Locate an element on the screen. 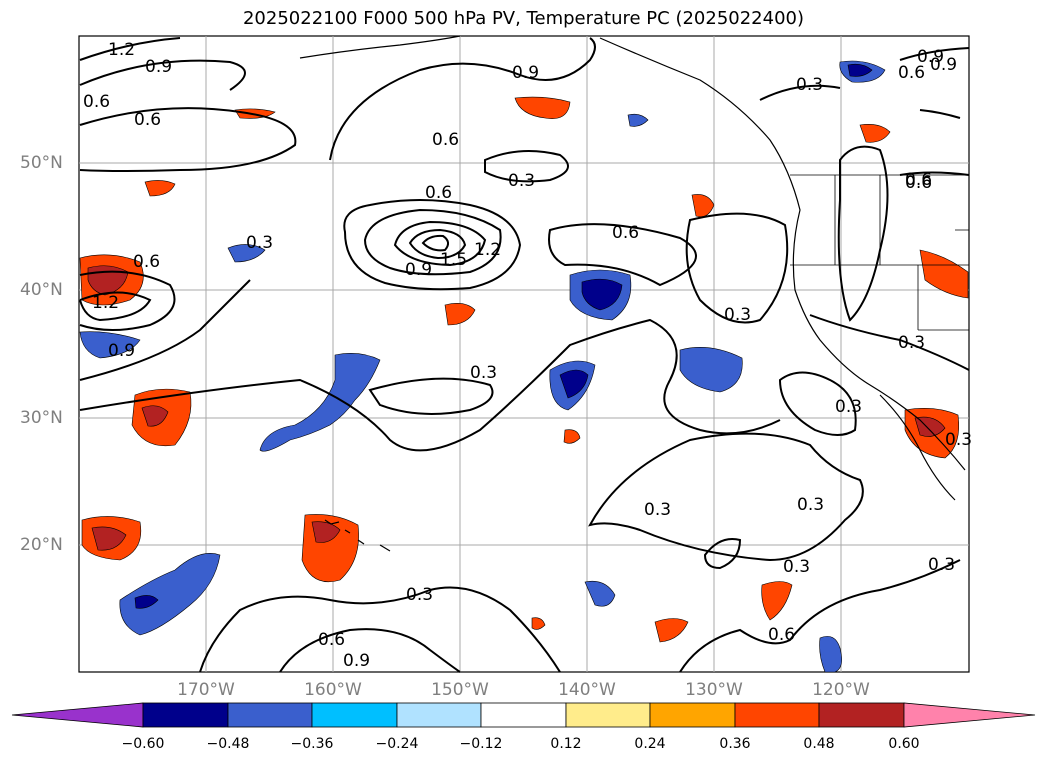  colorbar-tick: 0.12 is located at coordinates (566, 744).